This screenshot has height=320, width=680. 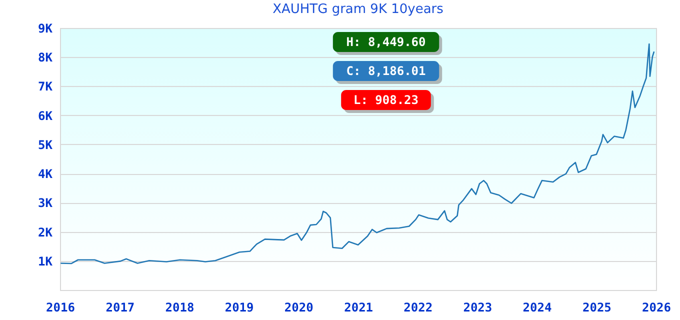 What do you see at coordinates (299, 307) in the screenshot?
I see `x-tick-label: 2020` at bounding box center [299, 307].